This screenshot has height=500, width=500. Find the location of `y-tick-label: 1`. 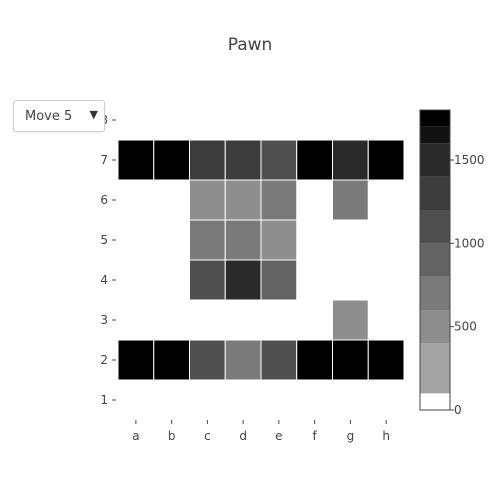

y-tick-label: 1 is located at coordinates (104, 400).